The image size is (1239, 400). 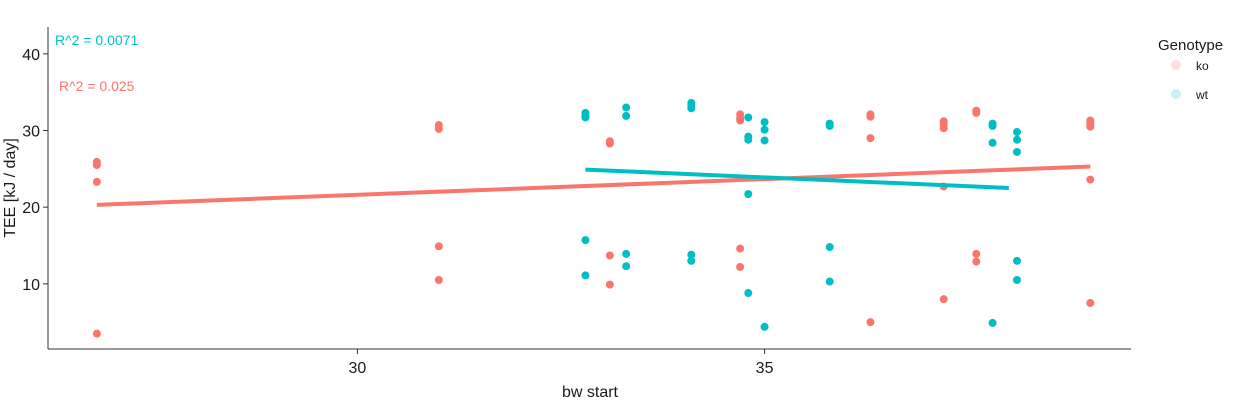 What do you see at coordinates (590, 392) in the screenshot?
I see `x-axis-title: bw start` at bounding box center [590, 392].